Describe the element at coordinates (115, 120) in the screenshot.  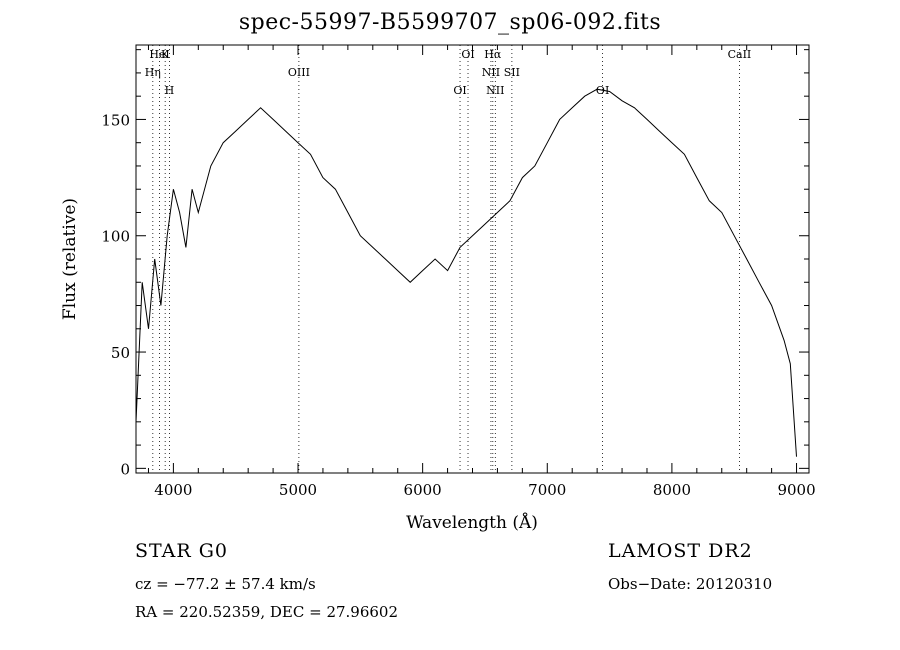
I see `y-tick-label: 150` at that location.